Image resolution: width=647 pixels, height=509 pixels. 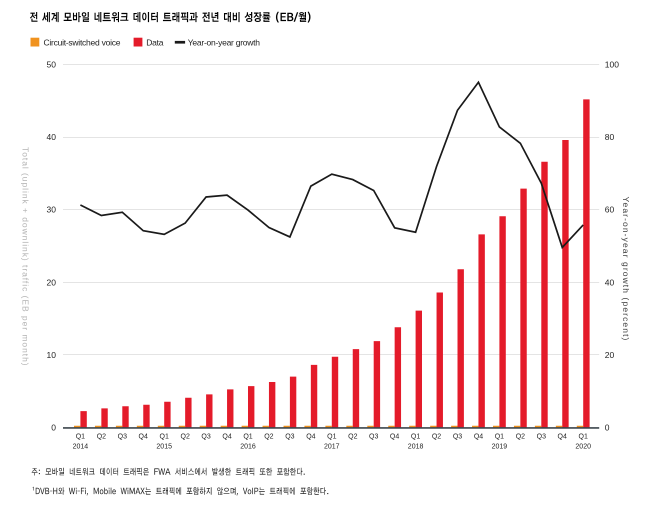 What do you see at coordinates (52, 65) in the screenshot?
I see `svg-text: 50` at bounding box center [52, 65].